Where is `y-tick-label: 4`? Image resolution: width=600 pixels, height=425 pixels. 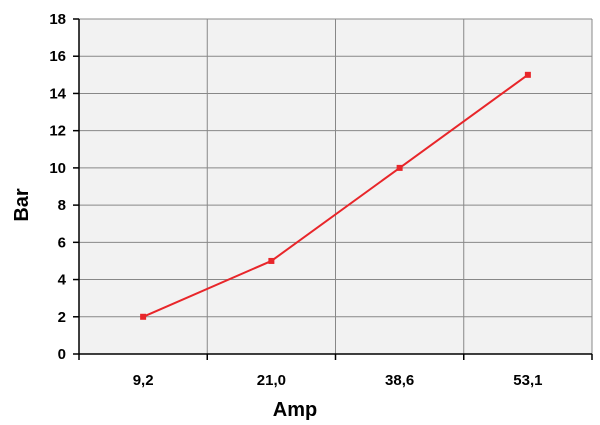 y-tick-label: 4 is located at coordinates (62, 280).